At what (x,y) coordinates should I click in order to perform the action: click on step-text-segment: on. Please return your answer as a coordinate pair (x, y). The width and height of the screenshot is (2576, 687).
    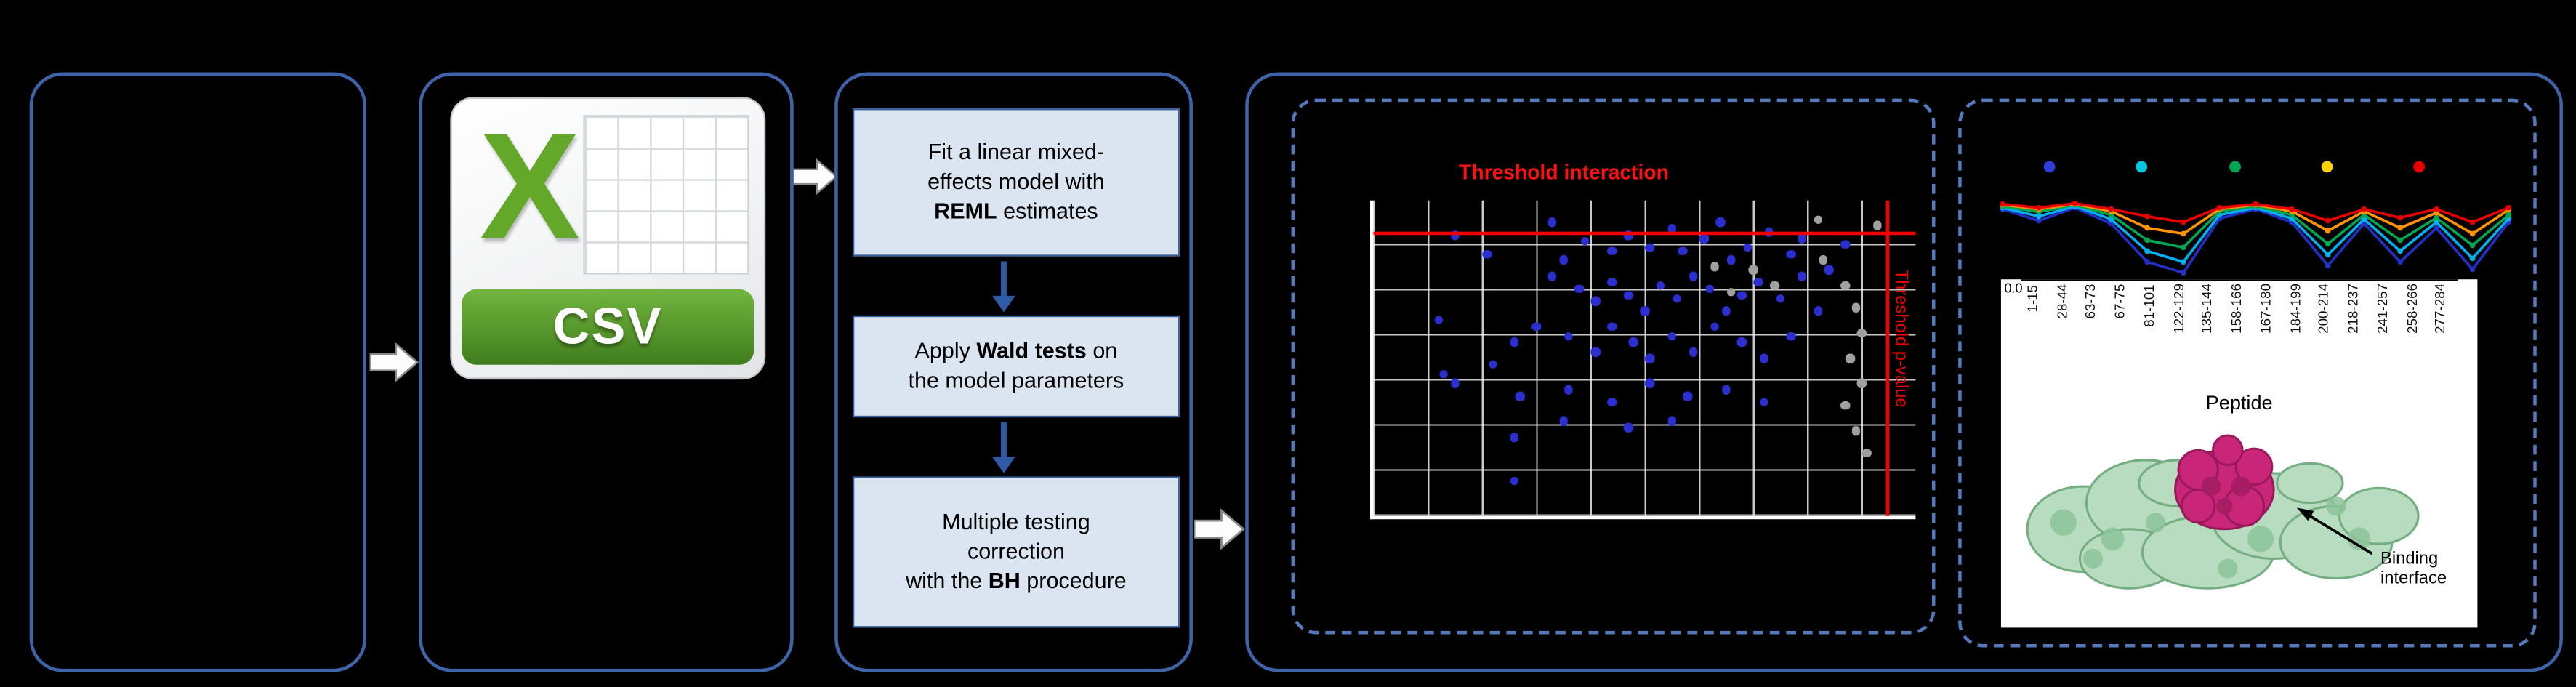
    Looking at the image, I should click on (1102, 351).